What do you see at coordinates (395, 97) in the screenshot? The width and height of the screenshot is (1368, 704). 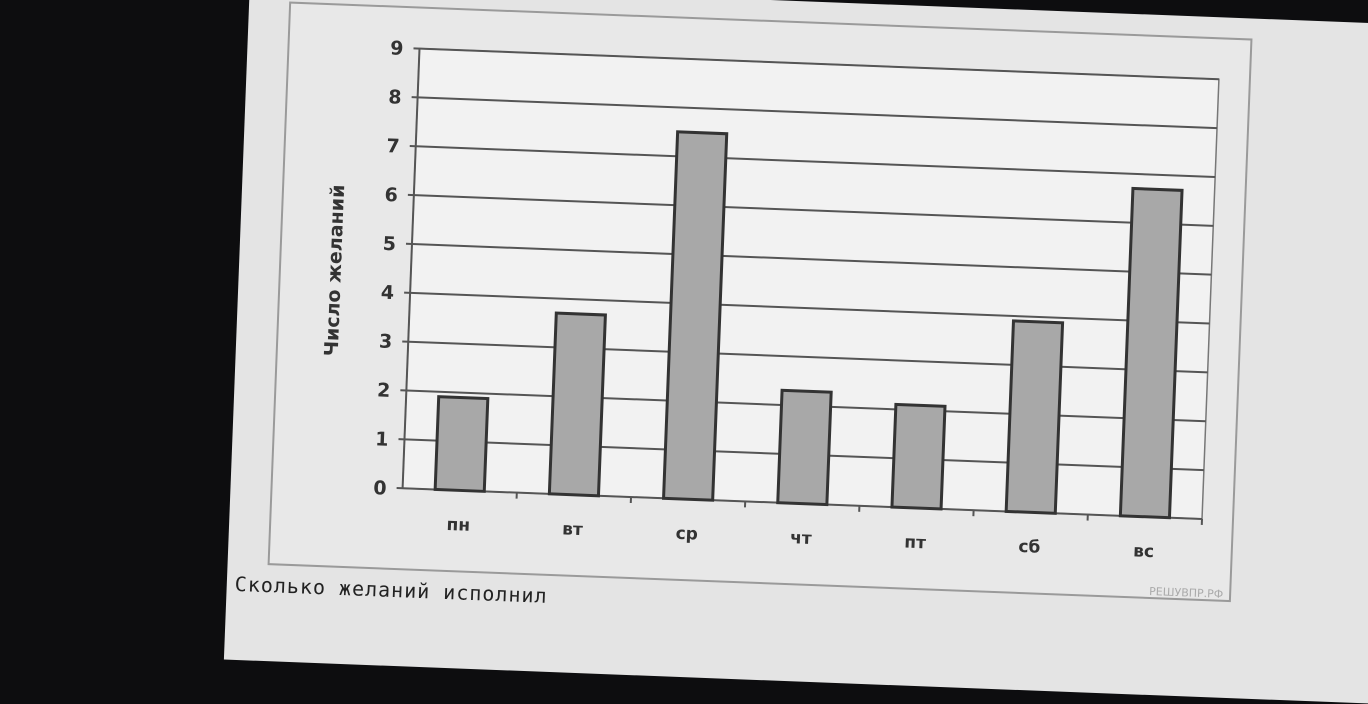 I see `y-tick-label: 8` at bounding box center [395, 97].